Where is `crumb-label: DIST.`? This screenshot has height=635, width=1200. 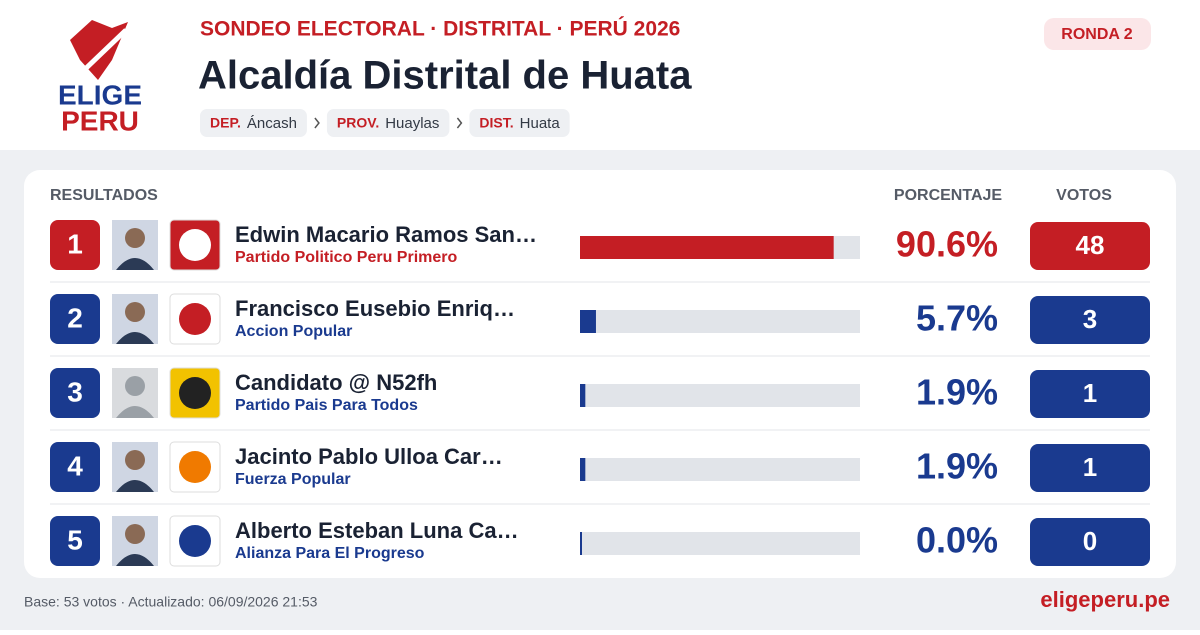
crumb-label: DIST. is located at coordinates (496, 123).